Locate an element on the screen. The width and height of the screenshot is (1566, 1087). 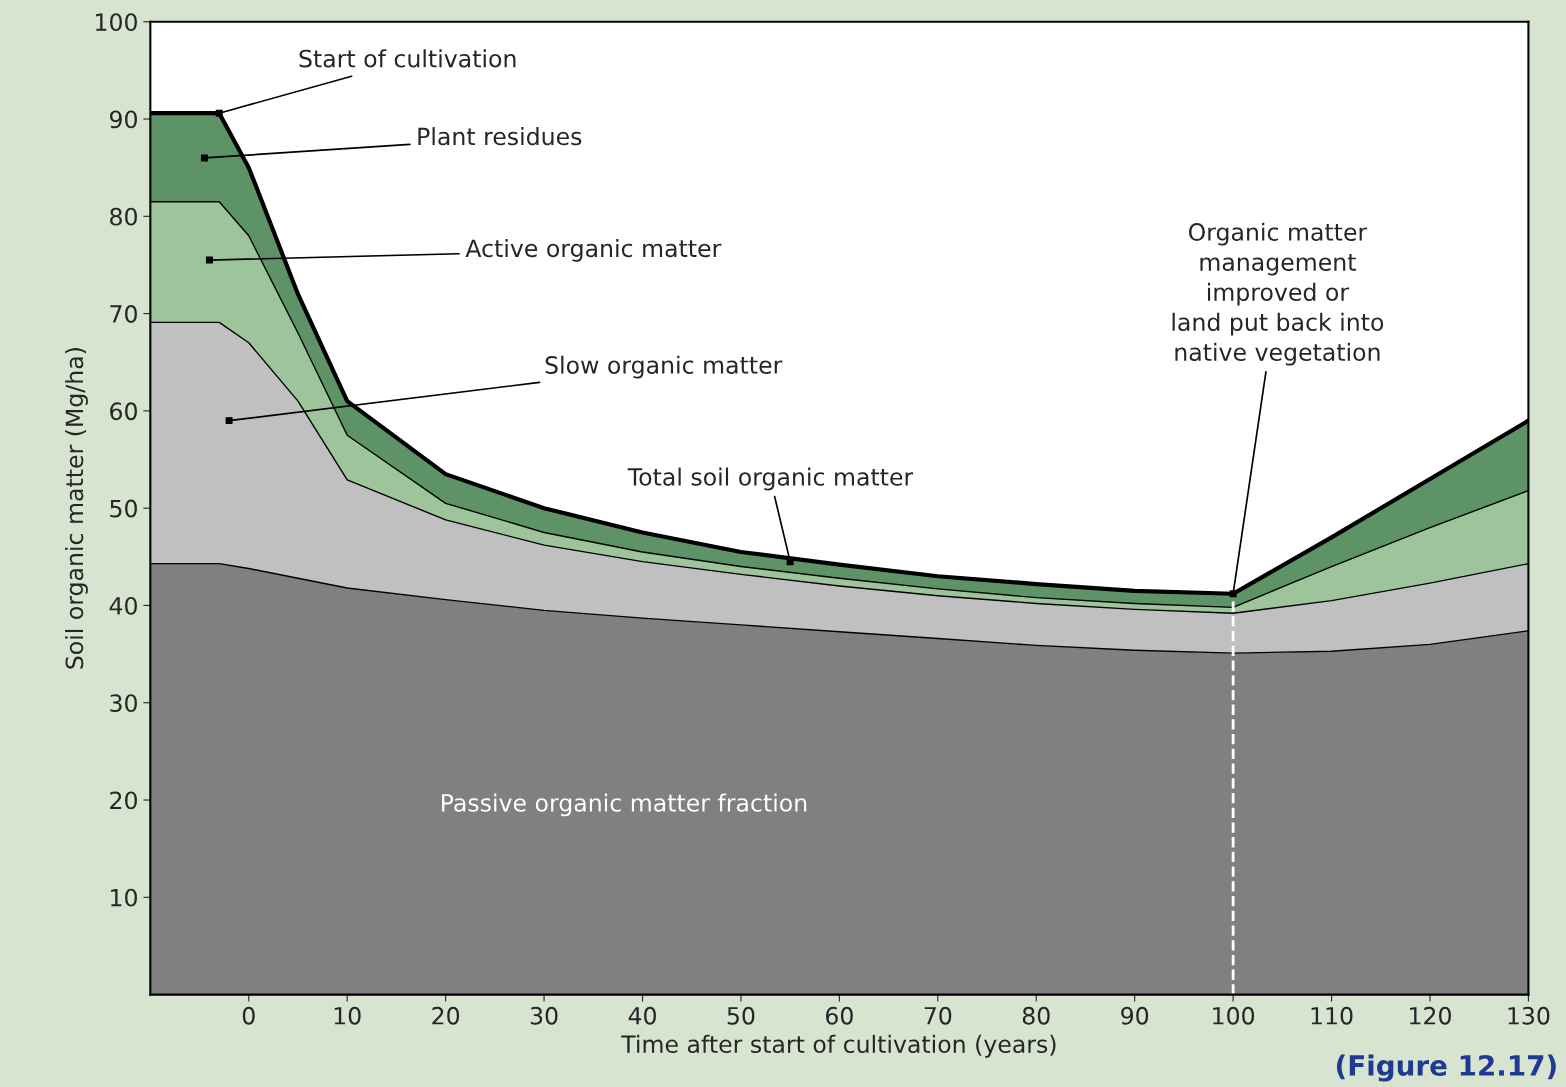
annotation: Slow organic matter is located at coordinates (664, 367).